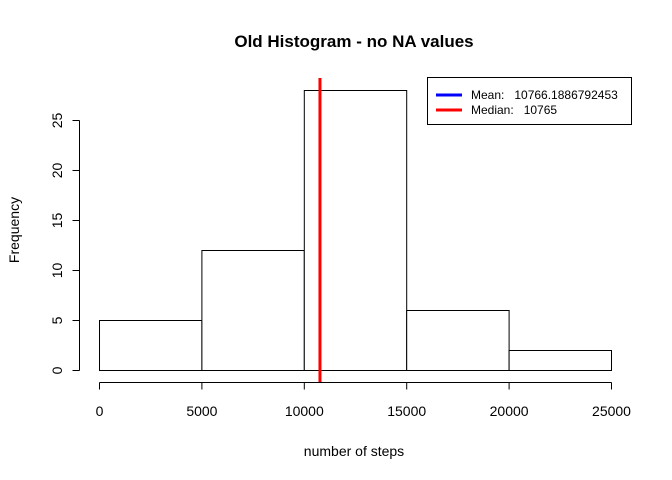 The height and width of the screenshot is (480, 672). What do you see at coordinates (57, 171) in the screenshot?
I see `y-tick-label-4: 20` at bounding box center [57, 171].